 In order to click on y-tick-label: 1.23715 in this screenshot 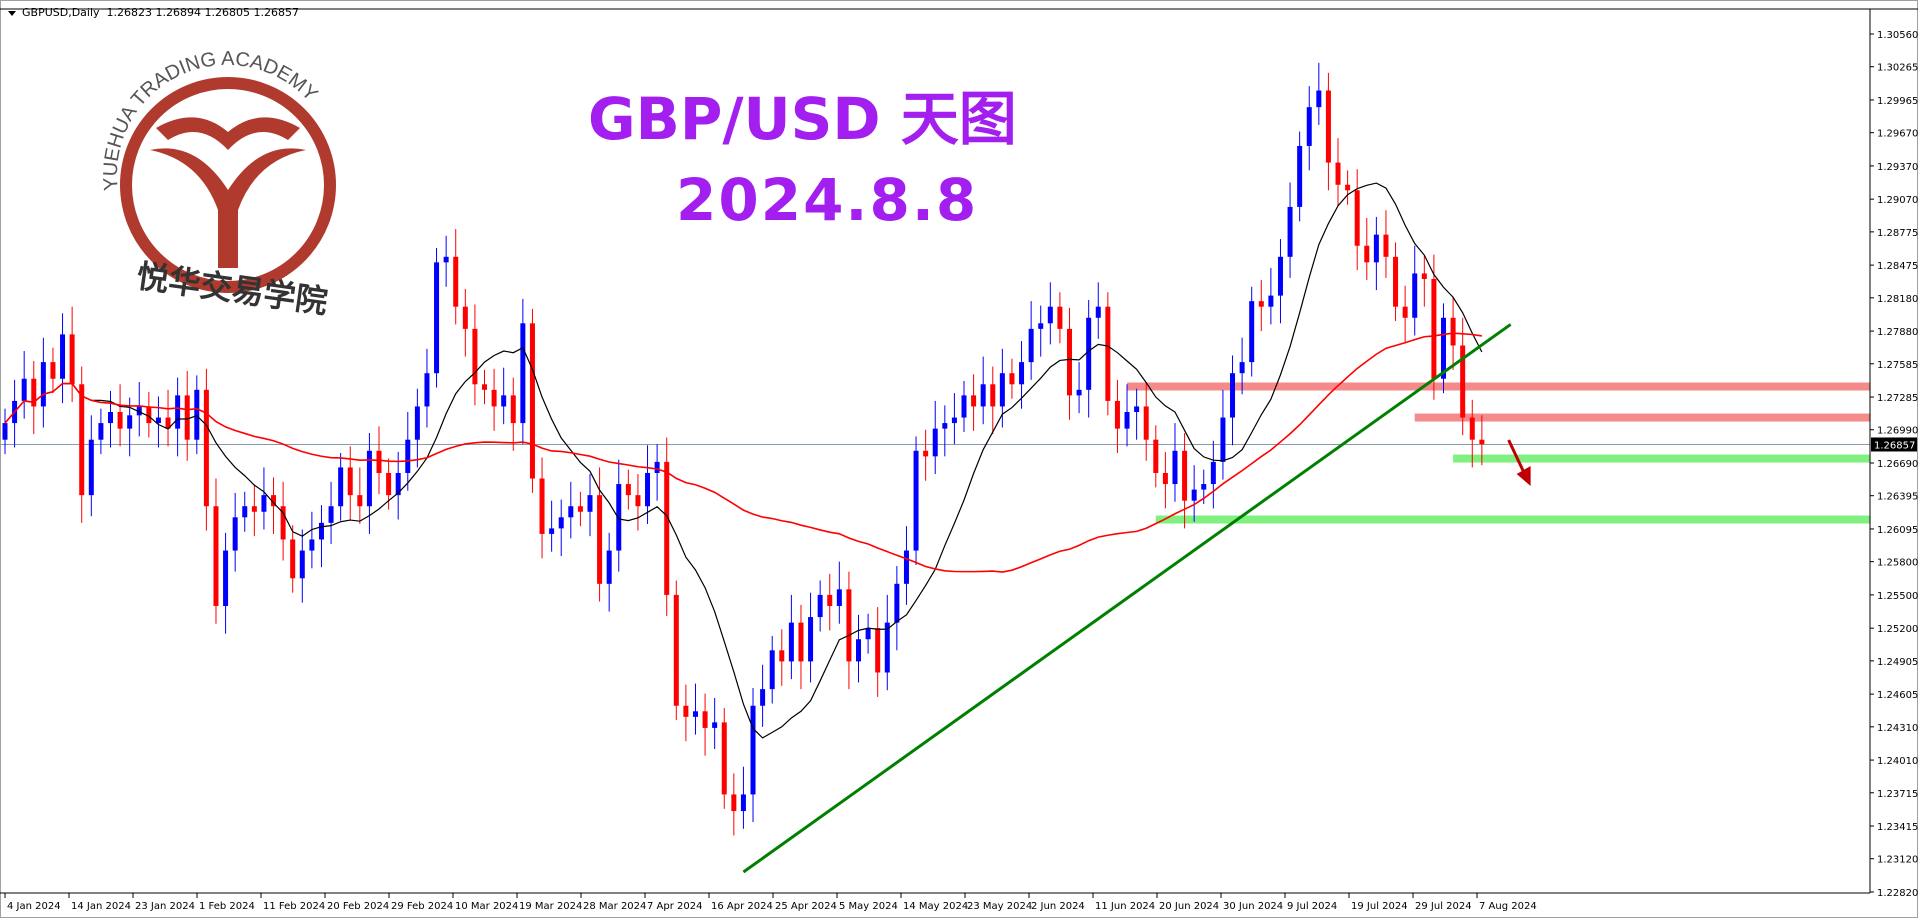, I will do `click(1897, 794)`.